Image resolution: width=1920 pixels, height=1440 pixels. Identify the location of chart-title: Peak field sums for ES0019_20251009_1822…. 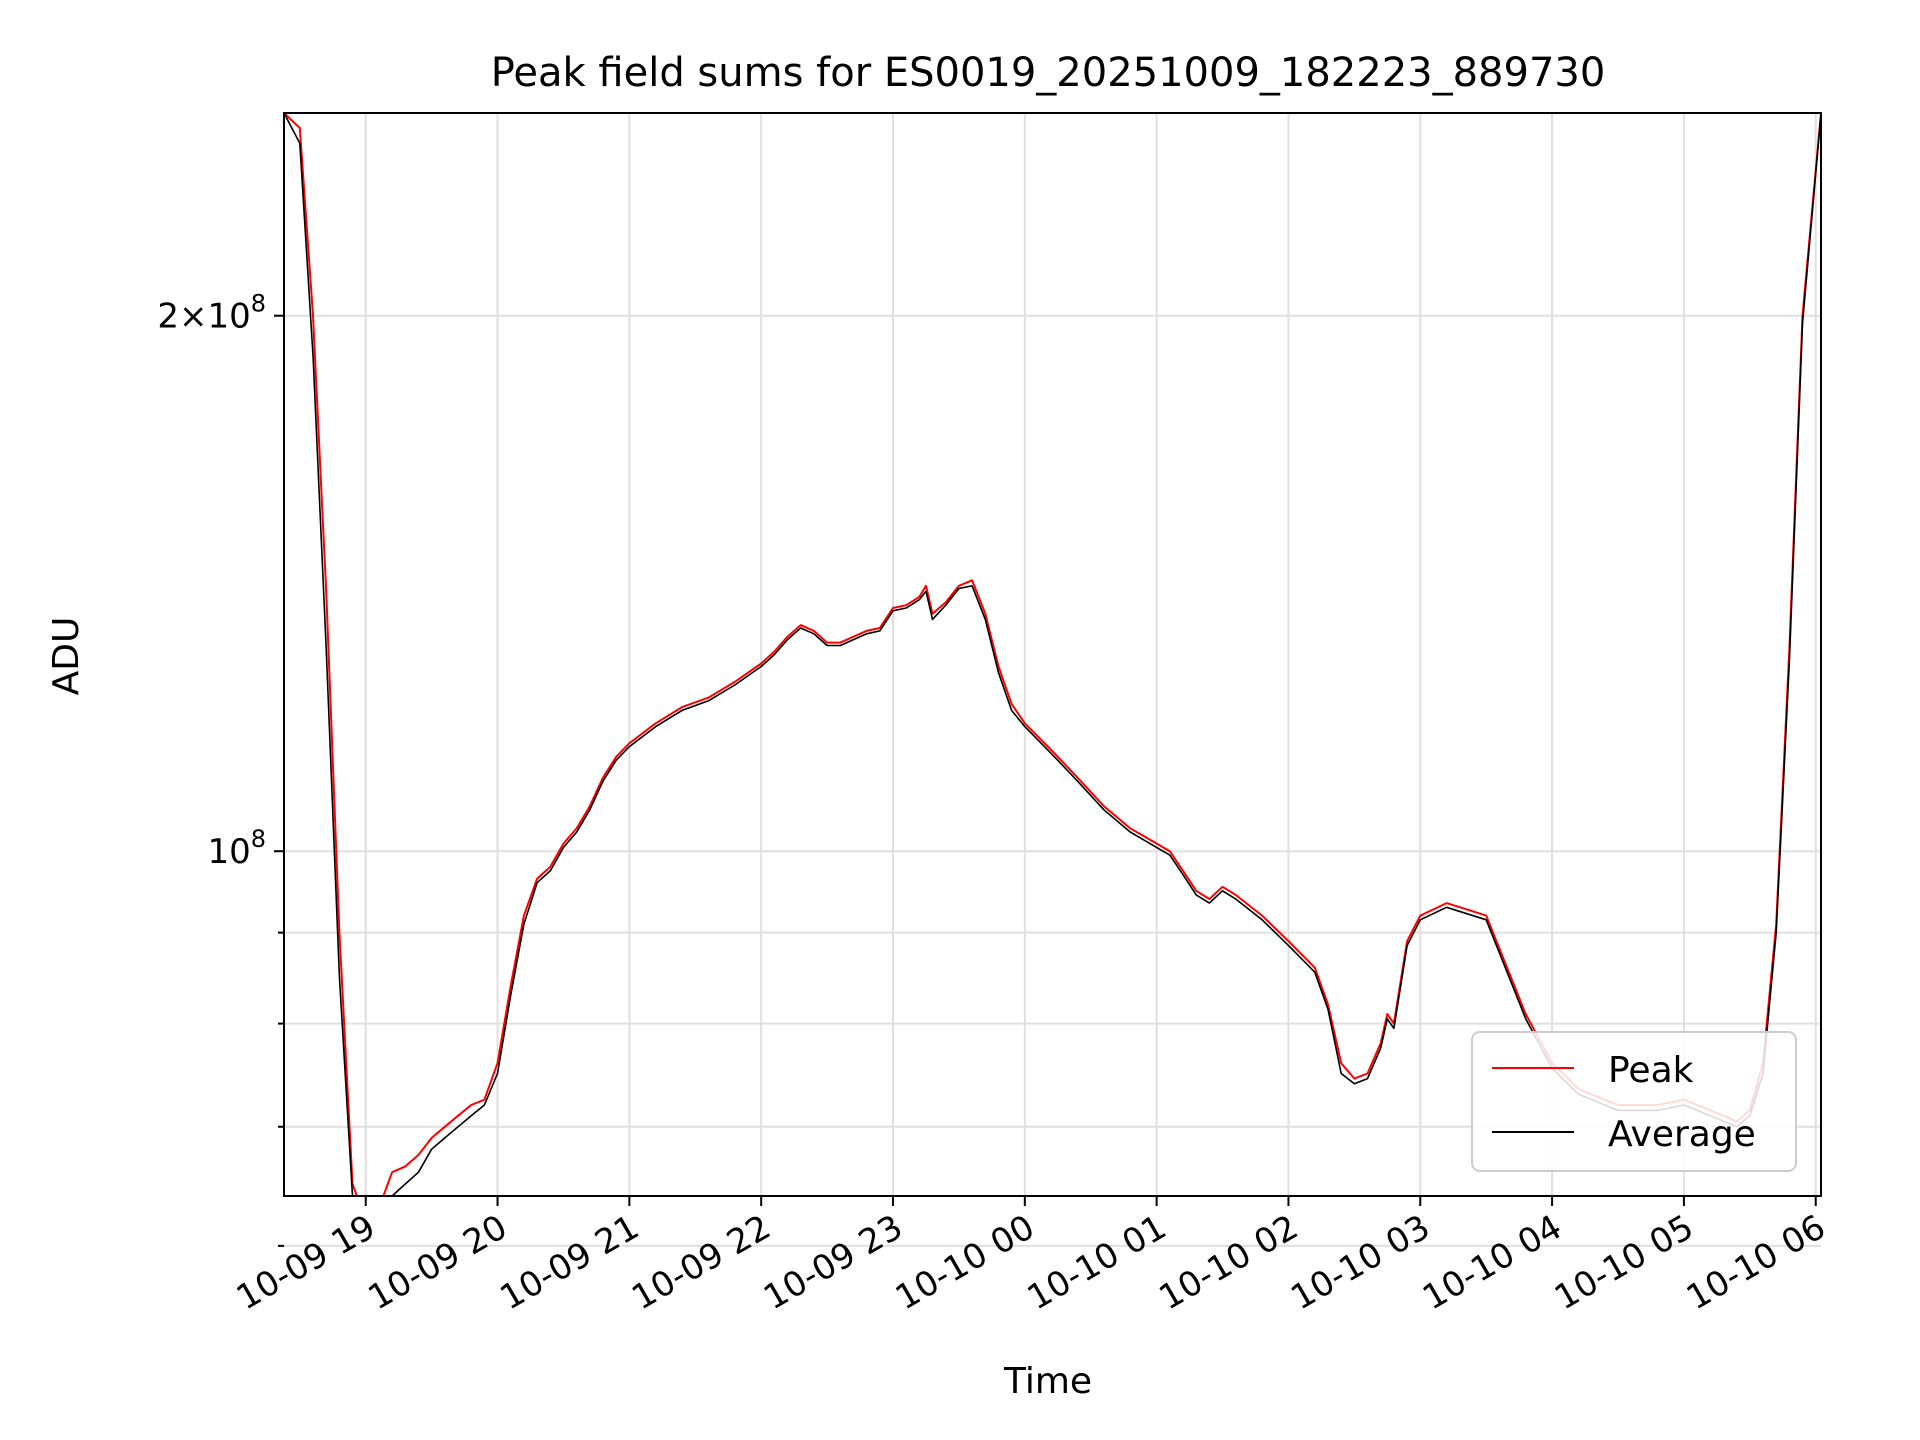
(1048, 73).